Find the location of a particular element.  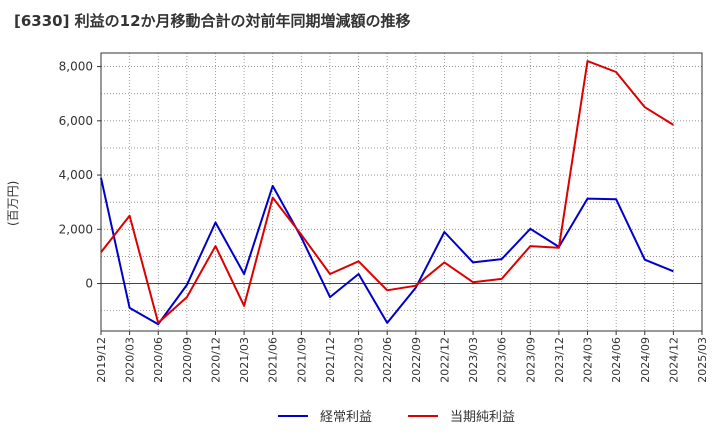

x-tick-label: 2023/12 is located at coordinates (559, 360).